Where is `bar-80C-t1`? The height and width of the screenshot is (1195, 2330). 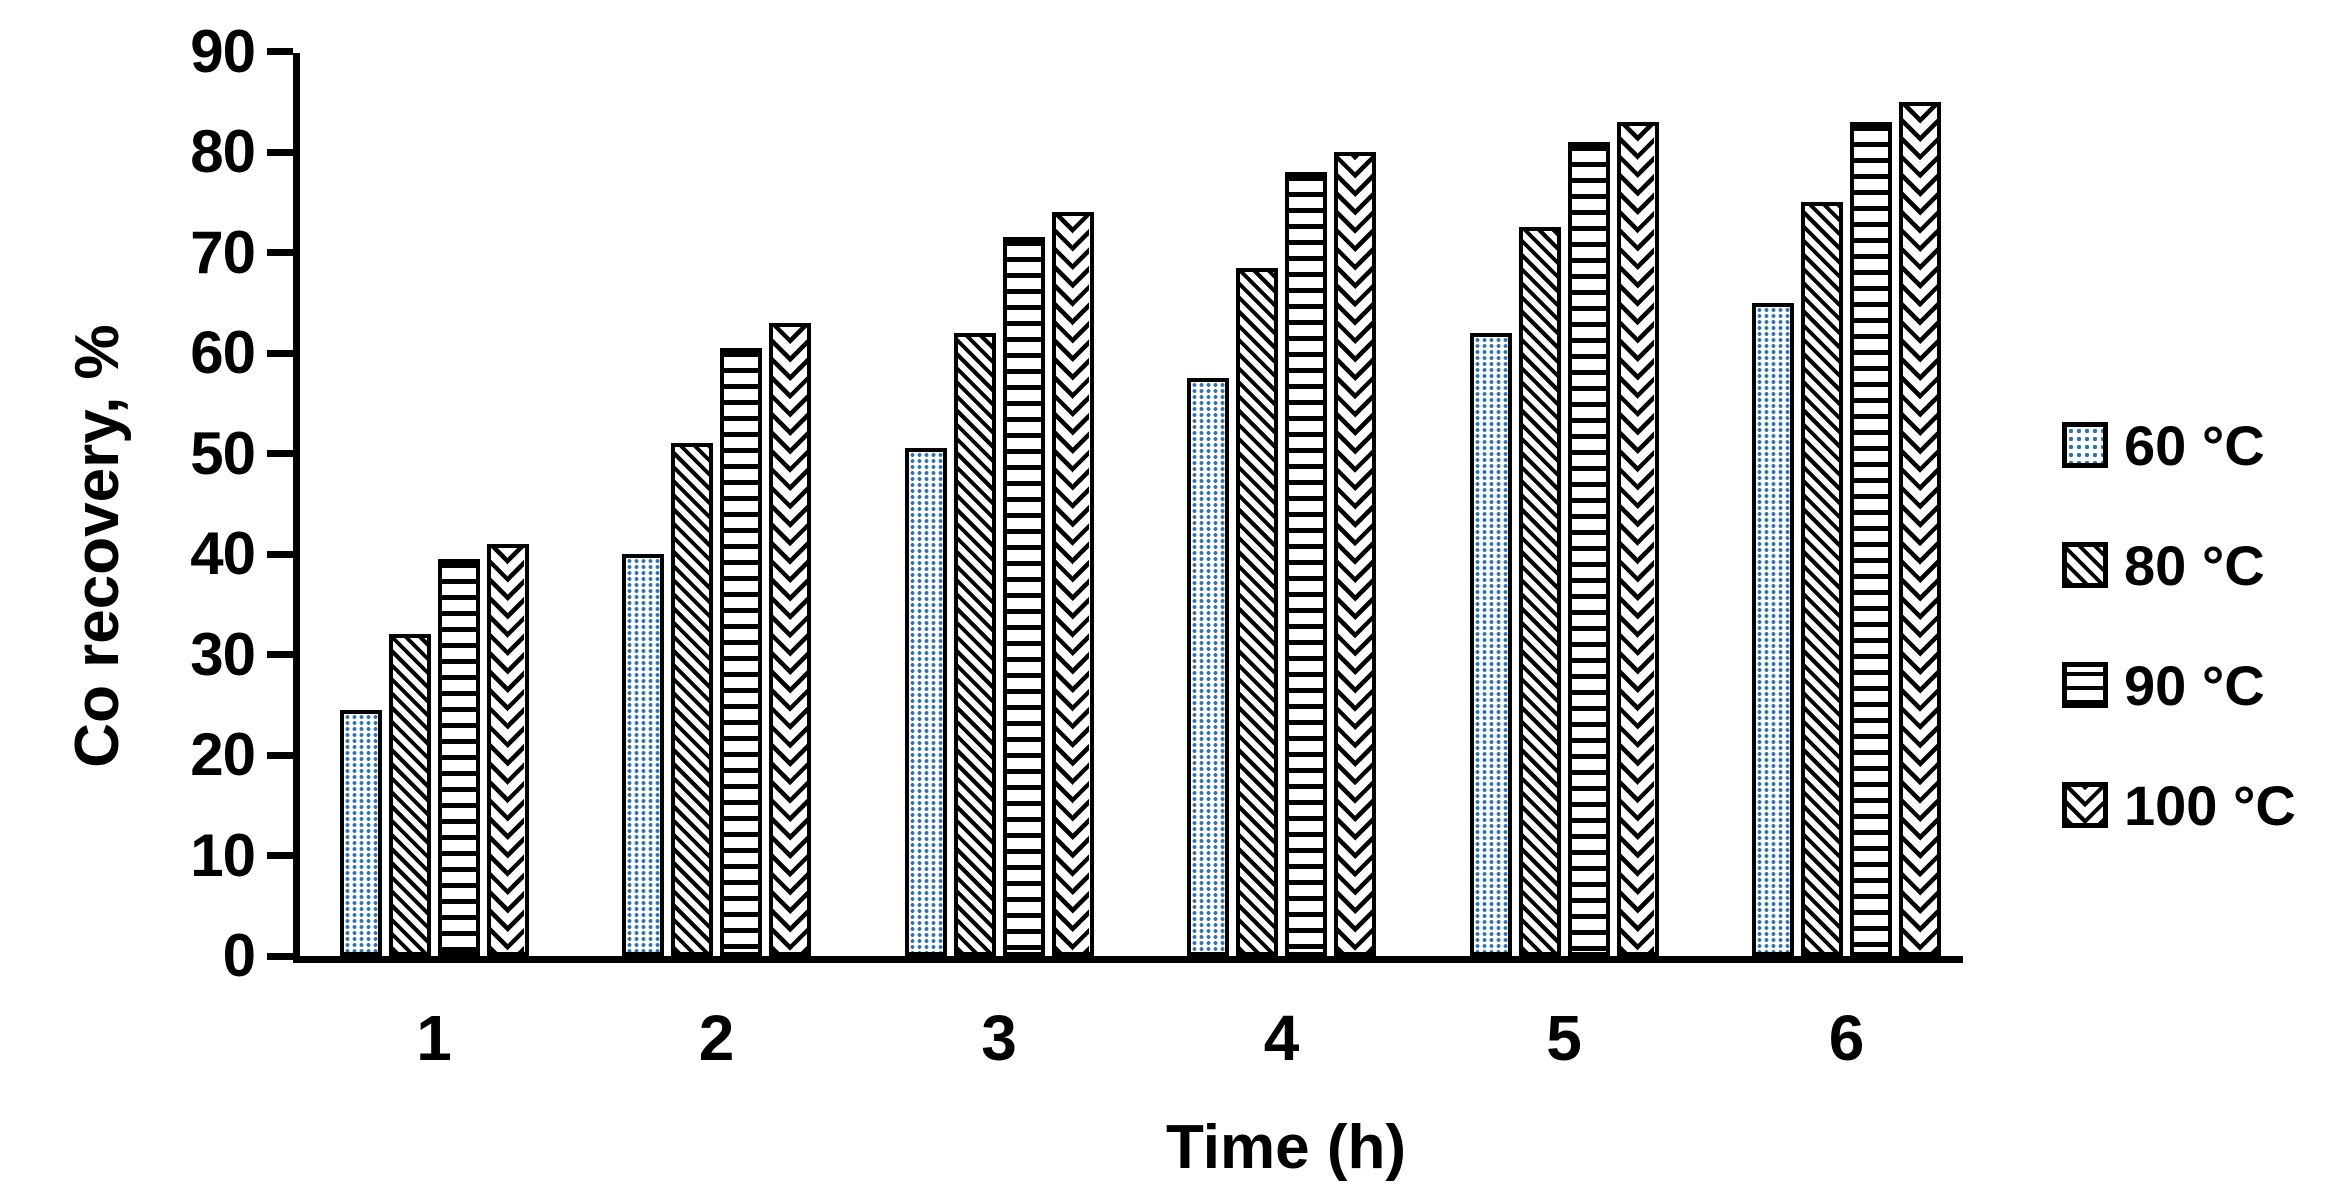
bar-80C-t1 is located at coordinates (409, 795).